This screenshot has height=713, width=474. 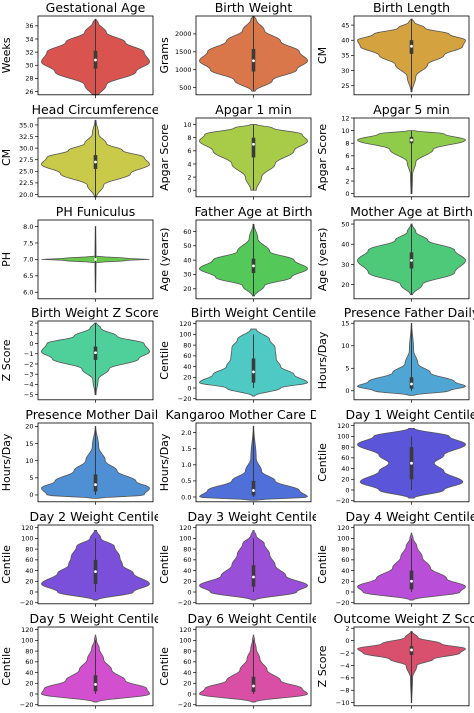 I want to click on chart-title: Birth Length, so click(x=411, y=7).